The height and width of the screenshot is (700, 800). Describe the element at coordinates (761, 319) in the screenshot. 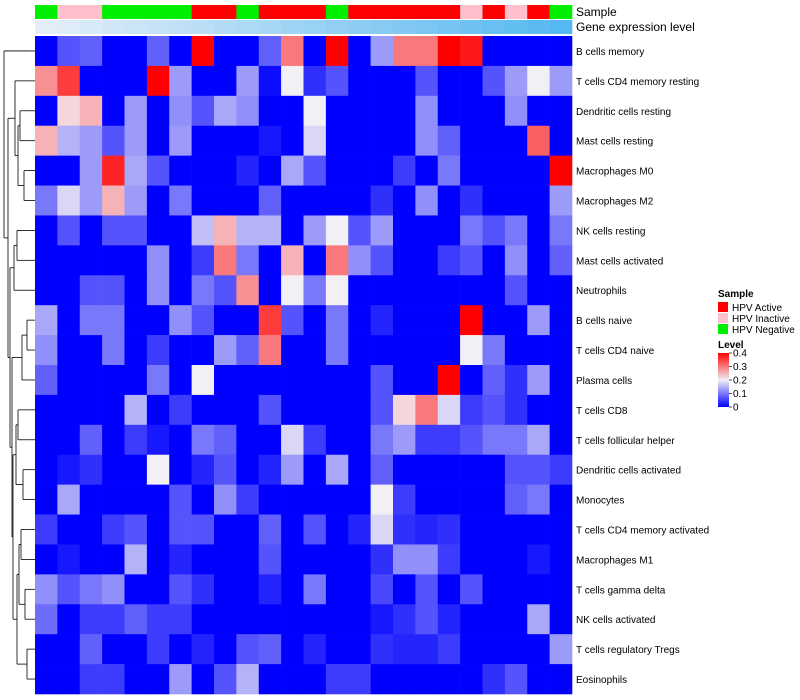

I see `legend-sample-label: HPV Inactive` at that location.